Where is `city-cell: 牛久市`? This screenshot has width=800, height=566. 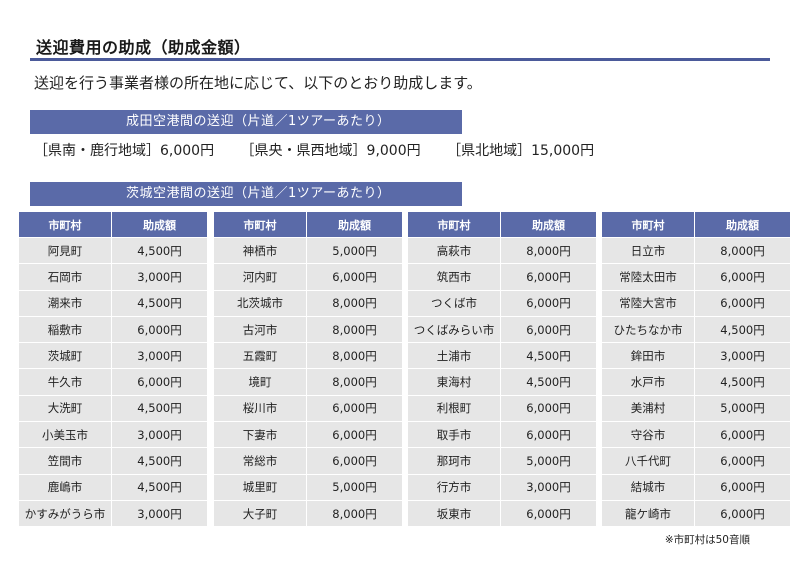
city-cell: 牛久市 is located at coordinates (65, 382).